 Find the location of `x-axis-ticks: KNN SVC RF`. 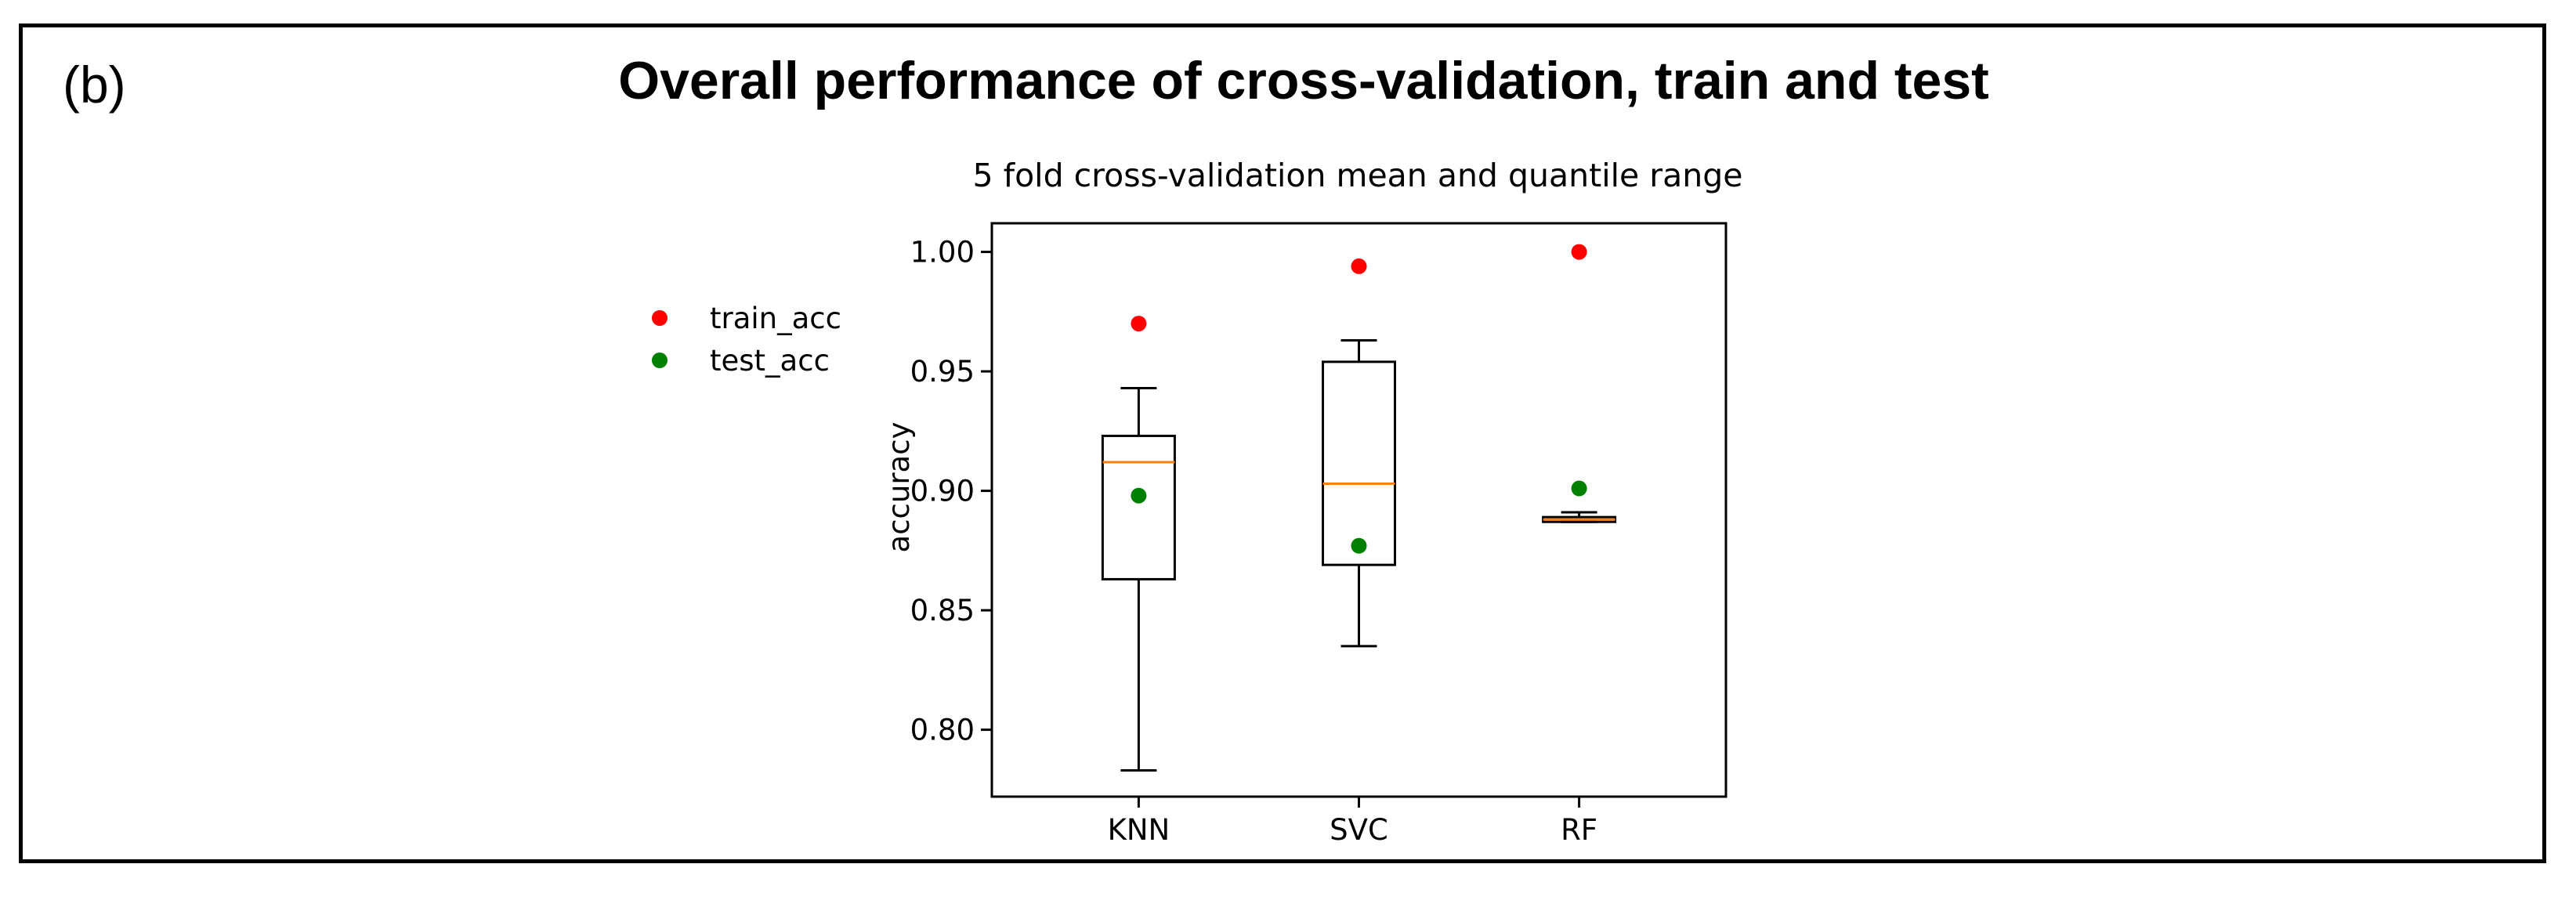

x-axis-ticks: KNN SVC RF is located at coordinates (1353, 822).